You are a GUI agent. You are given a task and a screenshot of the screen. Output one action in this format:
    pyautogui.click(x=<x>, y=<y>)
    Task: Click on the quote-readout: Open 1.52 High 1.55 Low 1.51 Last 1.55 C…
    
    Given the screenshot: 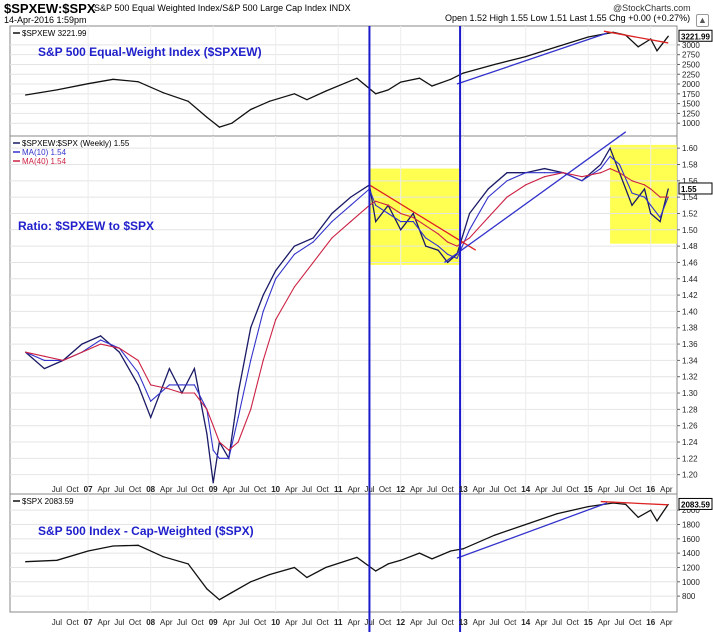 What is the action you would take?
    pyautogui.click(x=568, y=18)
    